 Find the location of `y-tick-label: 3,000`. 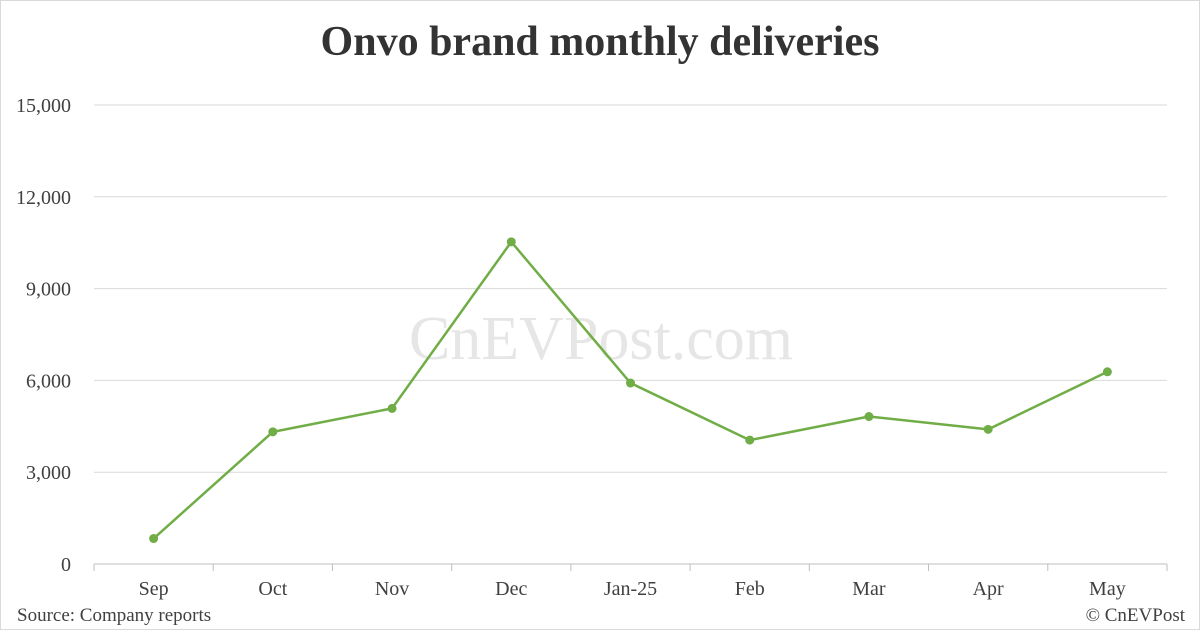

y-tick-label: 3,000 is located at coordinates (48, 473).